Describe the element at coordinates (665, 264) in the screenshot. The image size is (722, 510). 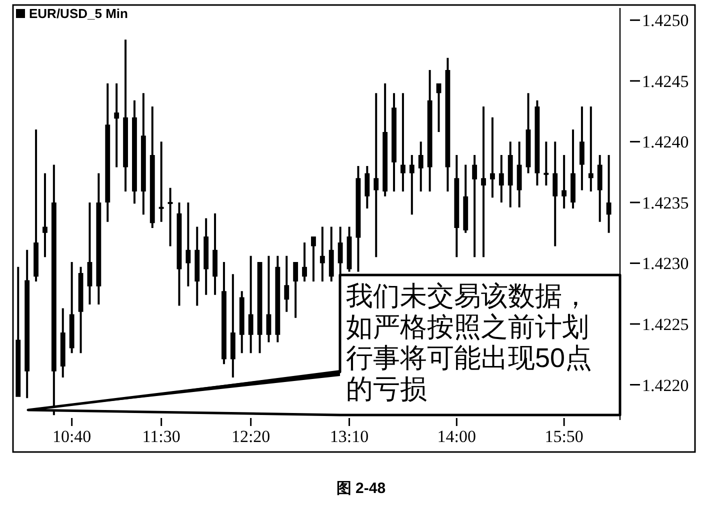
I see `y-tick-label: 1.4230` at that location.